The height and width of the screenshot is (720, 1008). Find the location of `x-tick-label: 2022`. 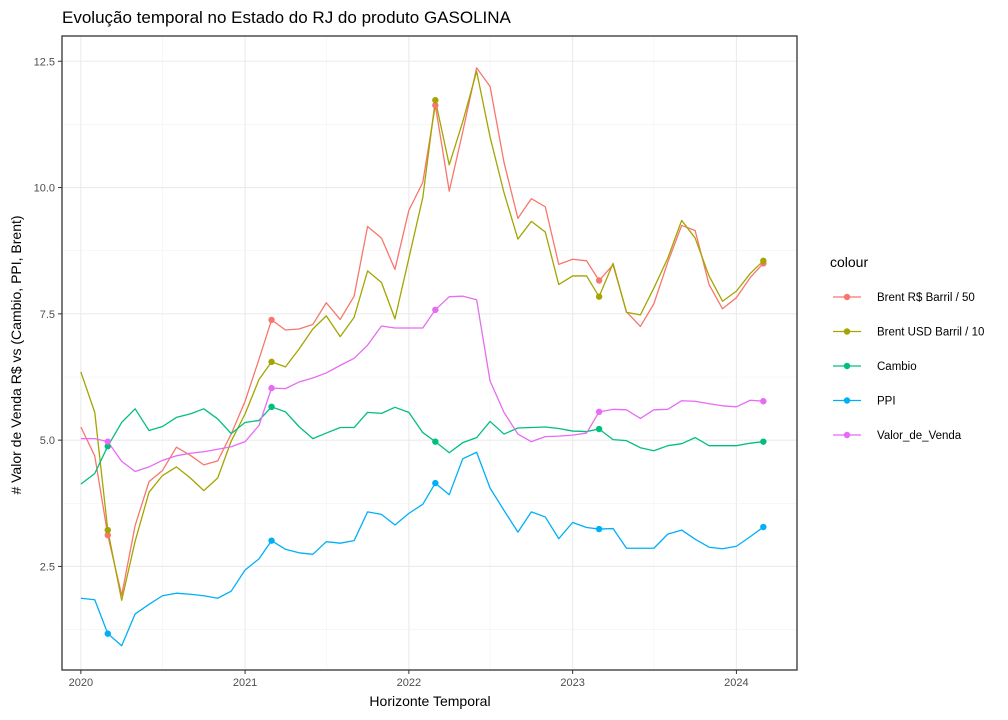

x-tick-label: 2022 is located at coordinates (409, 683).